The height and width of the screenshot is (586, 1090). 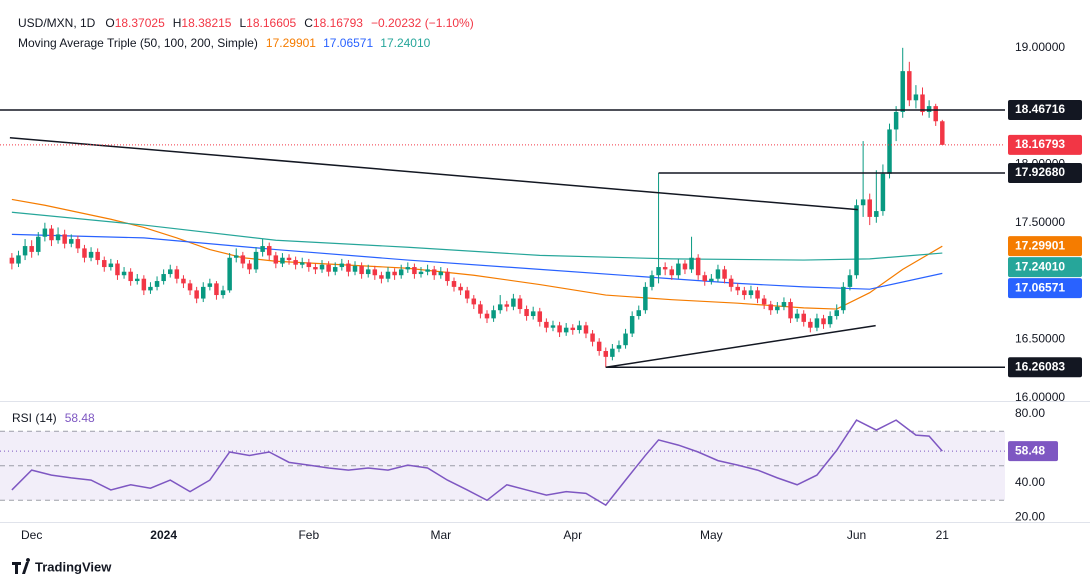 What do you see at coordinates (943, 535) in the screenshot?
I see `x-tick-label: 21` at bounding box center [943, 535].